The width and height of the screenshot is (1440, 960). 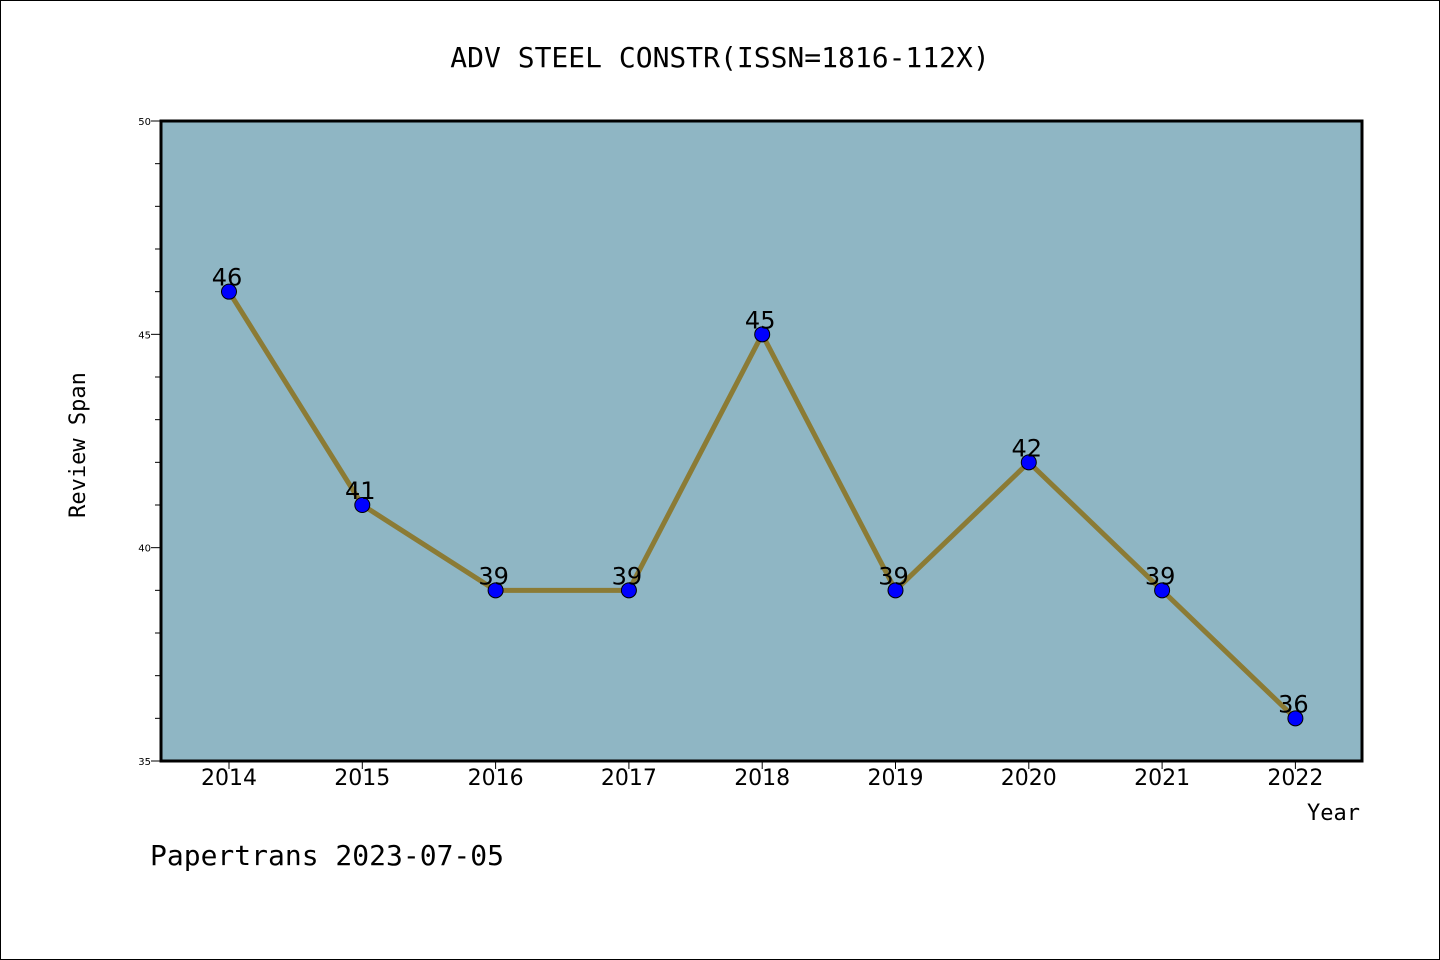 I want to click on y-tick-label: 45, so click(x=144, y=335).